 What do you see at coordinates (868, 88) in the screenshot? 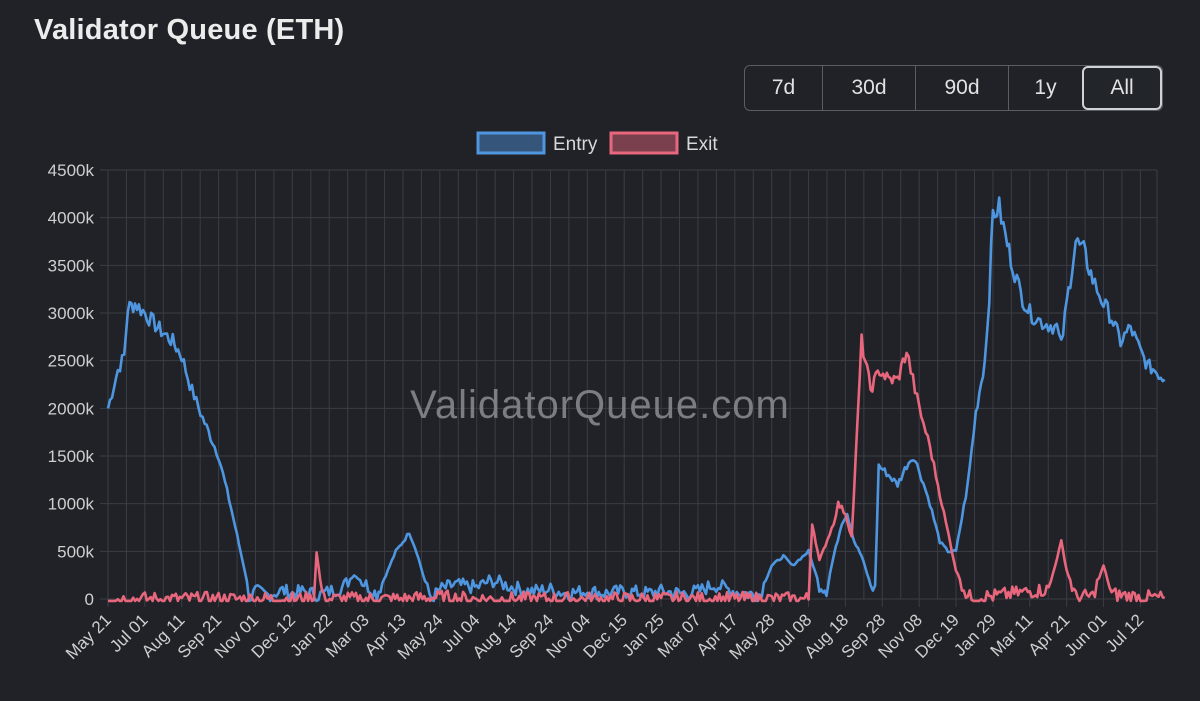
I see `range-30d-button: 30d` at bounding box center [868, 88].